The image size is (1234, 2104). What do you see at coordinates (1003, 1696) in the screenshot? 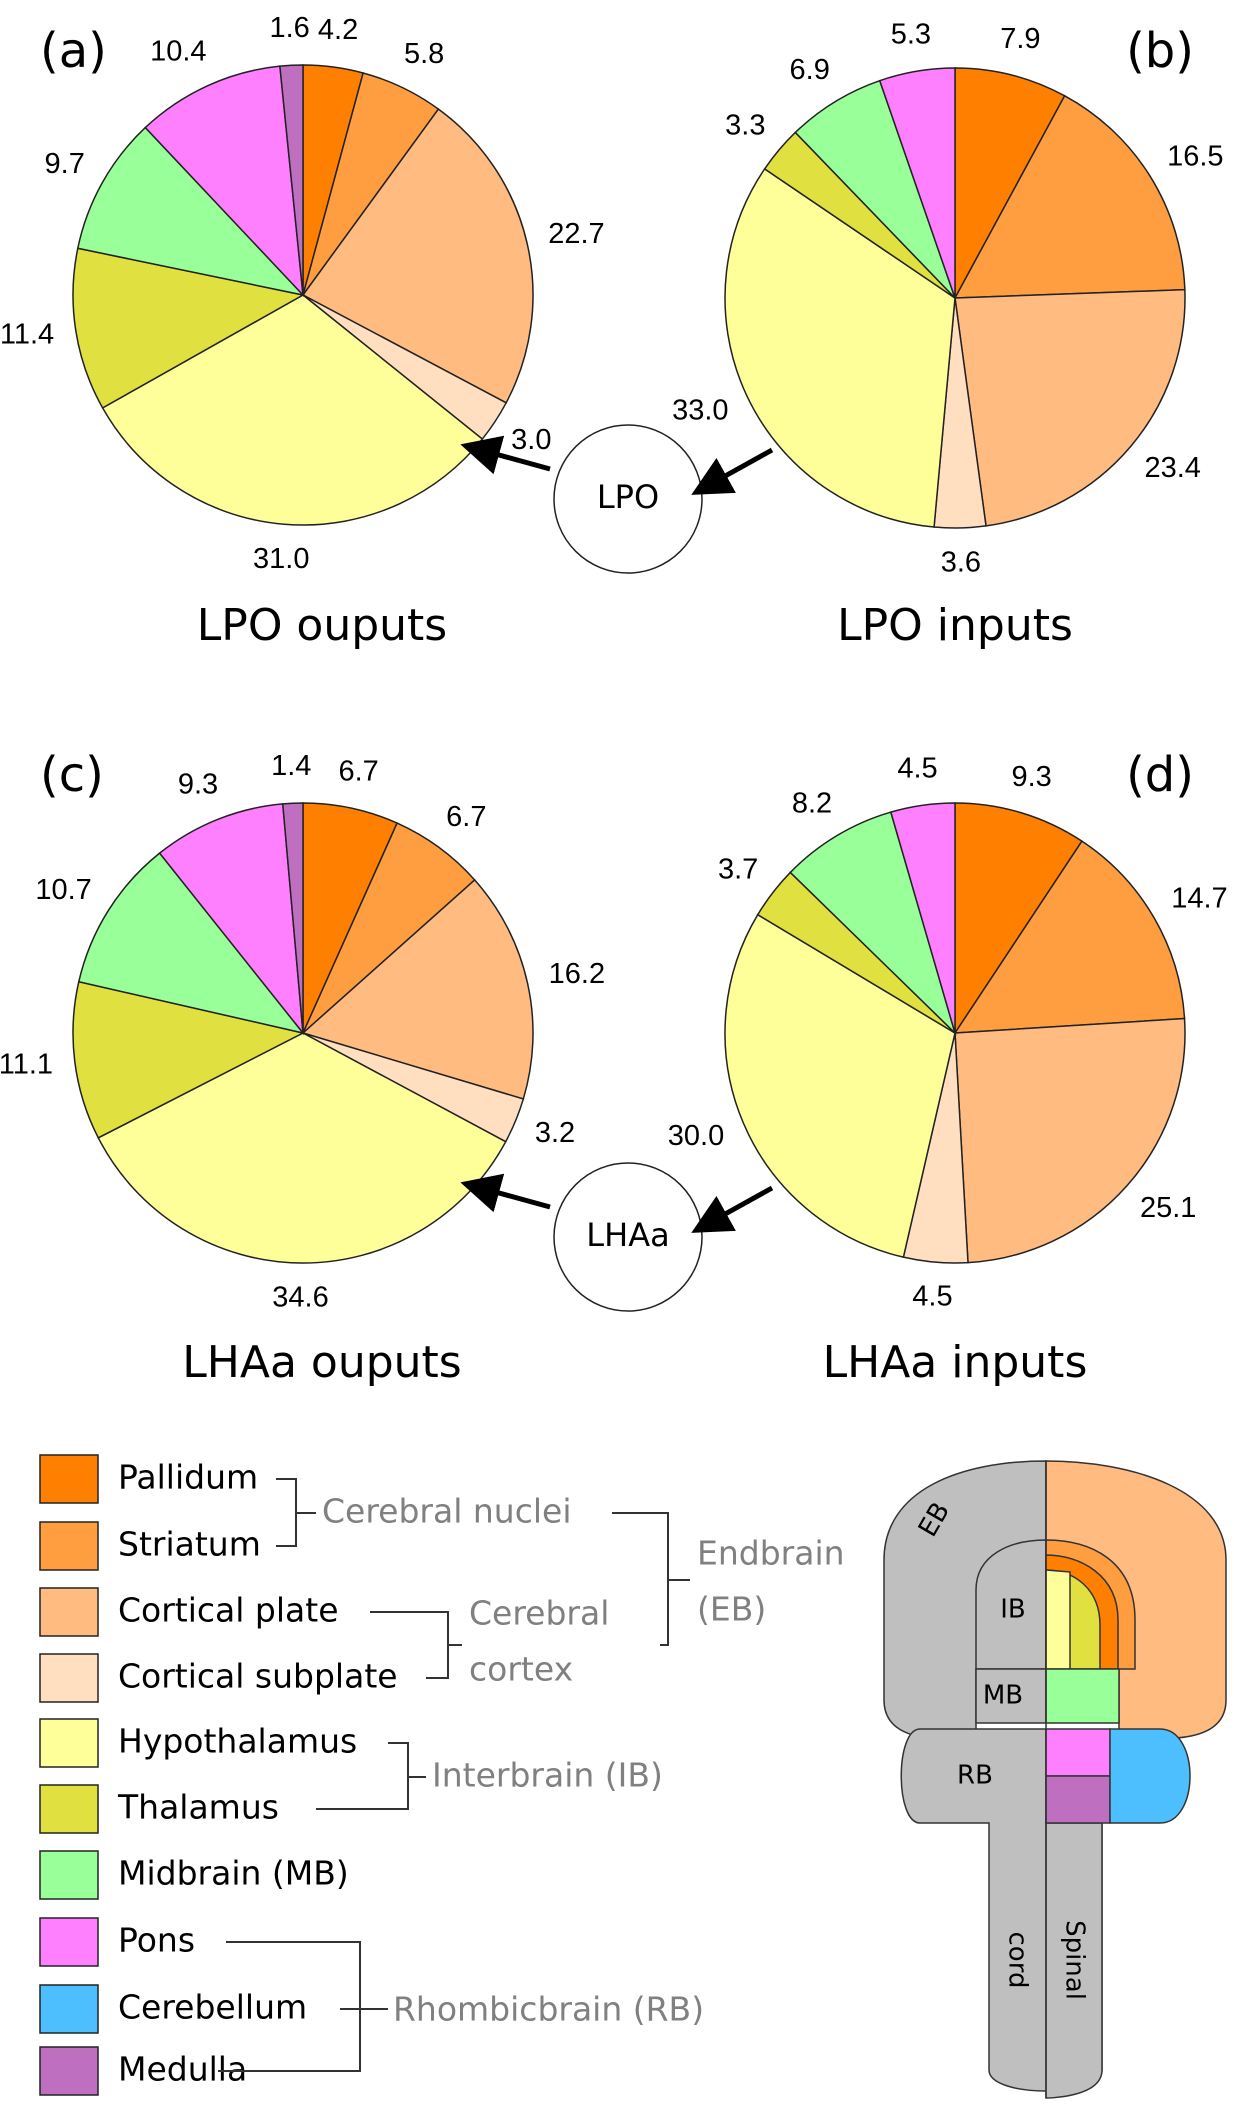
I see `diagram-label: MB` at bounding box center [1003, 1696].